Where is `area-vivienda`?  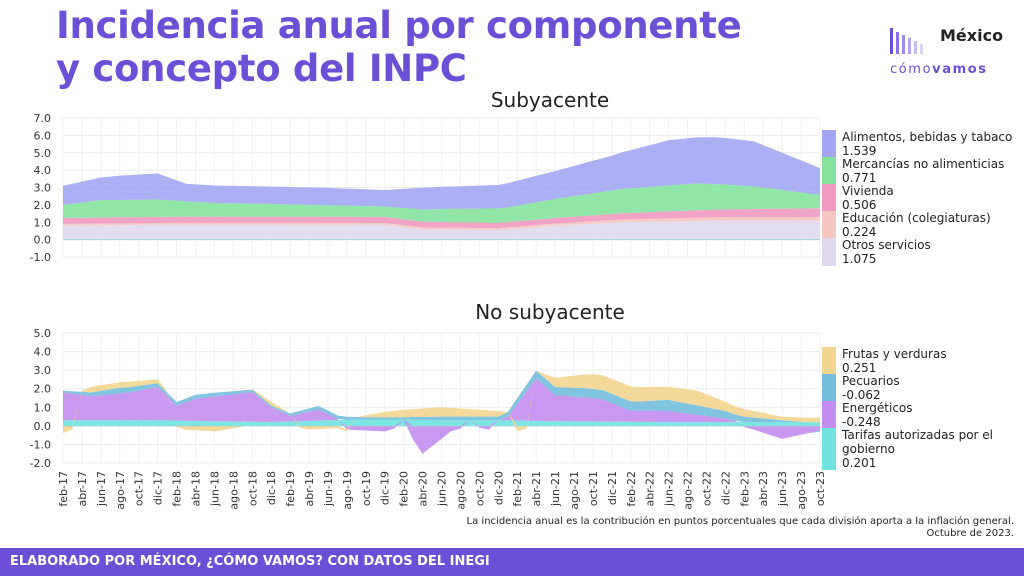 area-vivienda is located at coordinates (441, 218).